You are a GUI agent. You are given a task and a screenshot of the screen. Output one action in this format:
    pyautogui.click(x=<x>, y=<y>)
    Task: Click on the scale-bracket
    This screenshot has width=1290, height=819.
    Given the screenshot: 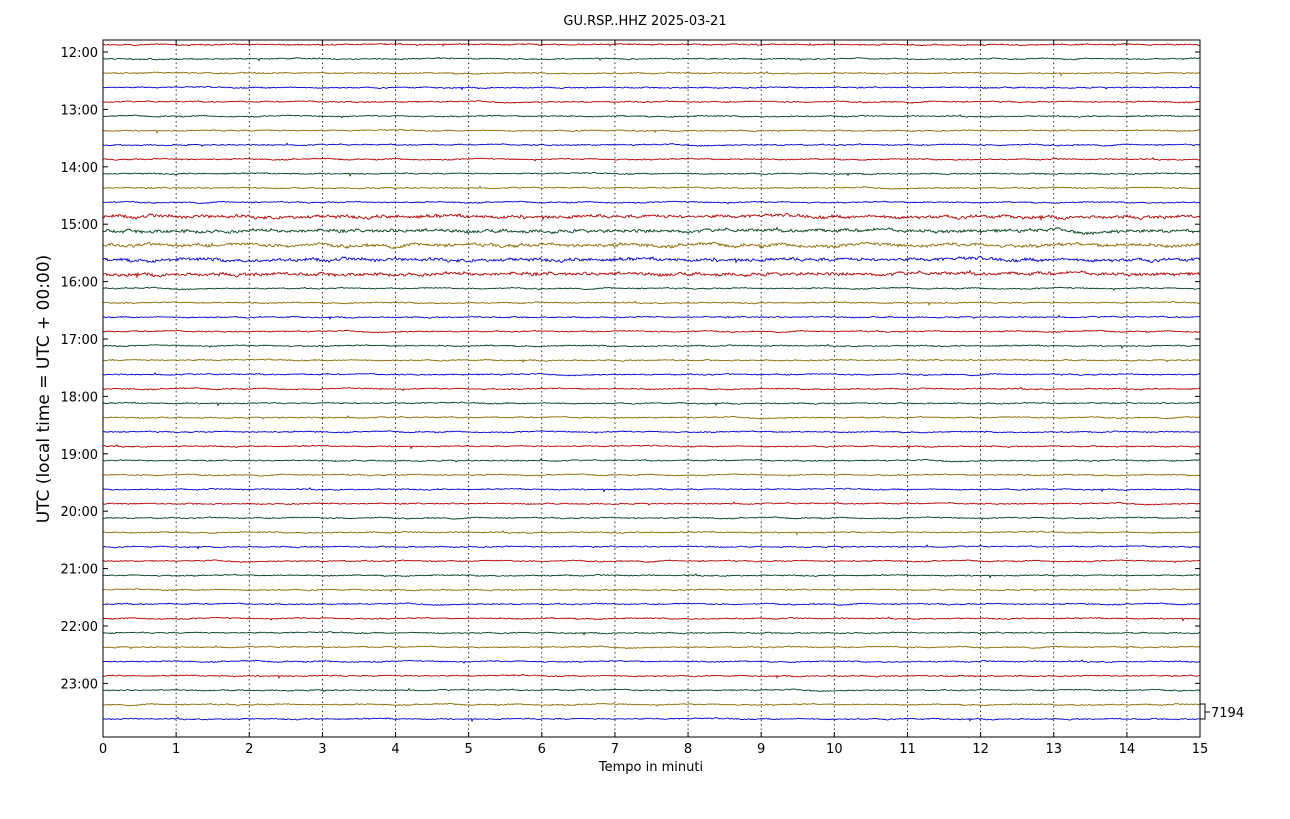 What is the action you would take?
    pyautogui.click(x=1205, y=711)
    